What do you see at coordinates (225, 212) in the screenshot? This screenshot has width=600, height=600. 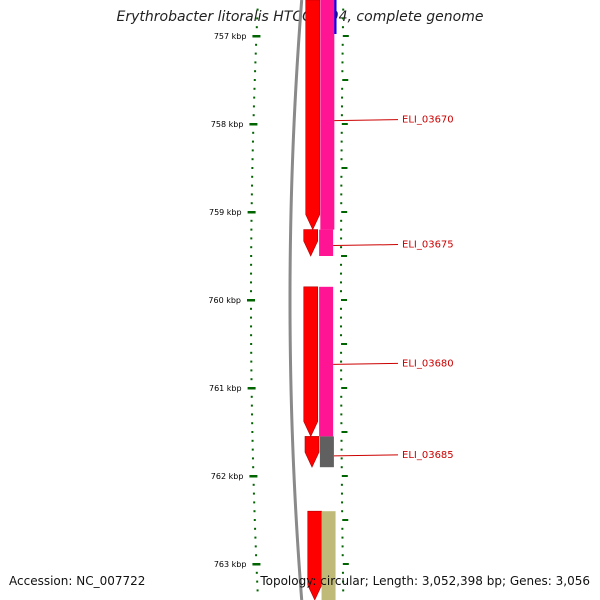 I see `axis-tick-label: 759 kbp` at bounding box center [225, 212].